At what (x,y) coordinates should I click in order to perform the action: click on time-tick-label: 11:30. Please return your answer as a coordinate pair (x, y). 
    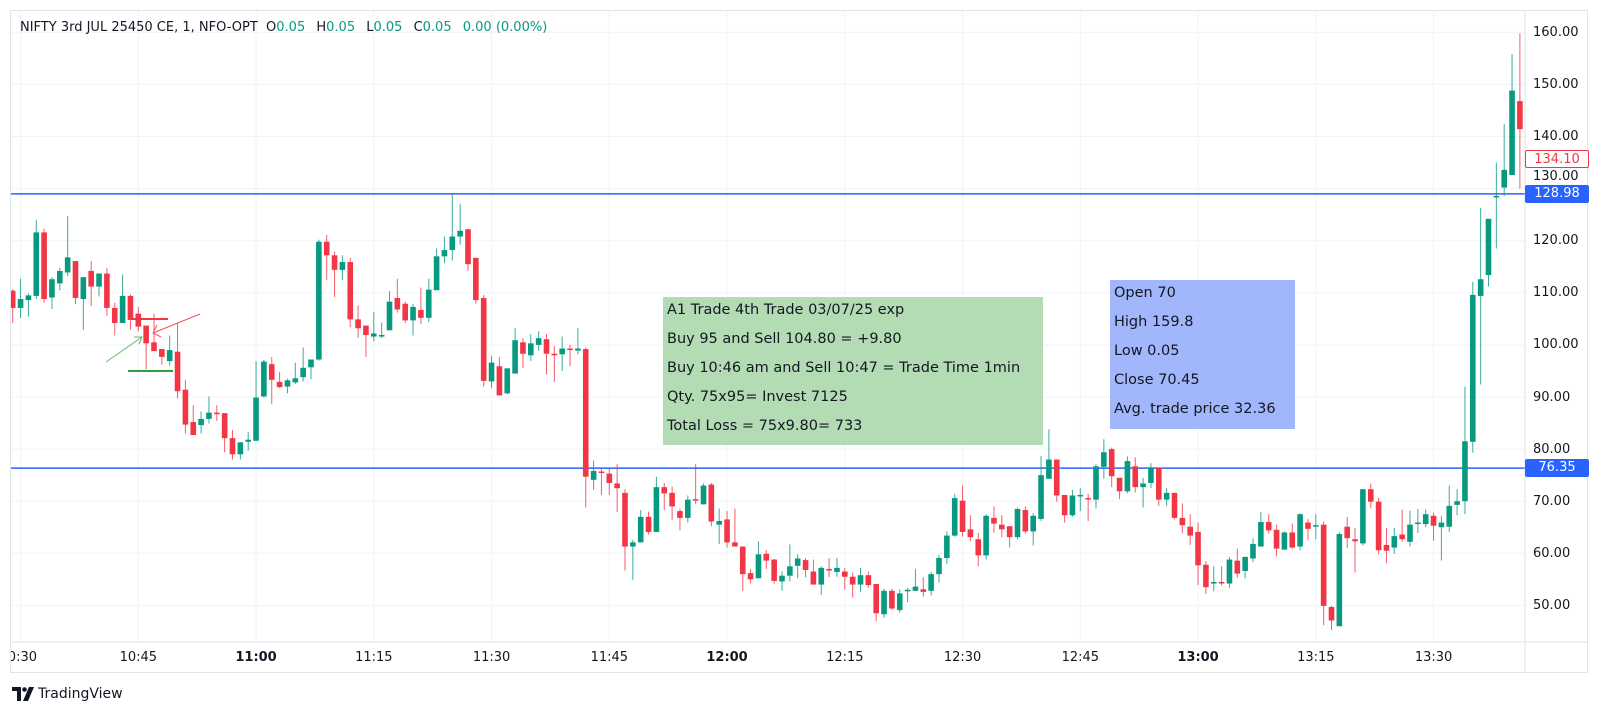
    Looking at the image, I should click on (491, 657).